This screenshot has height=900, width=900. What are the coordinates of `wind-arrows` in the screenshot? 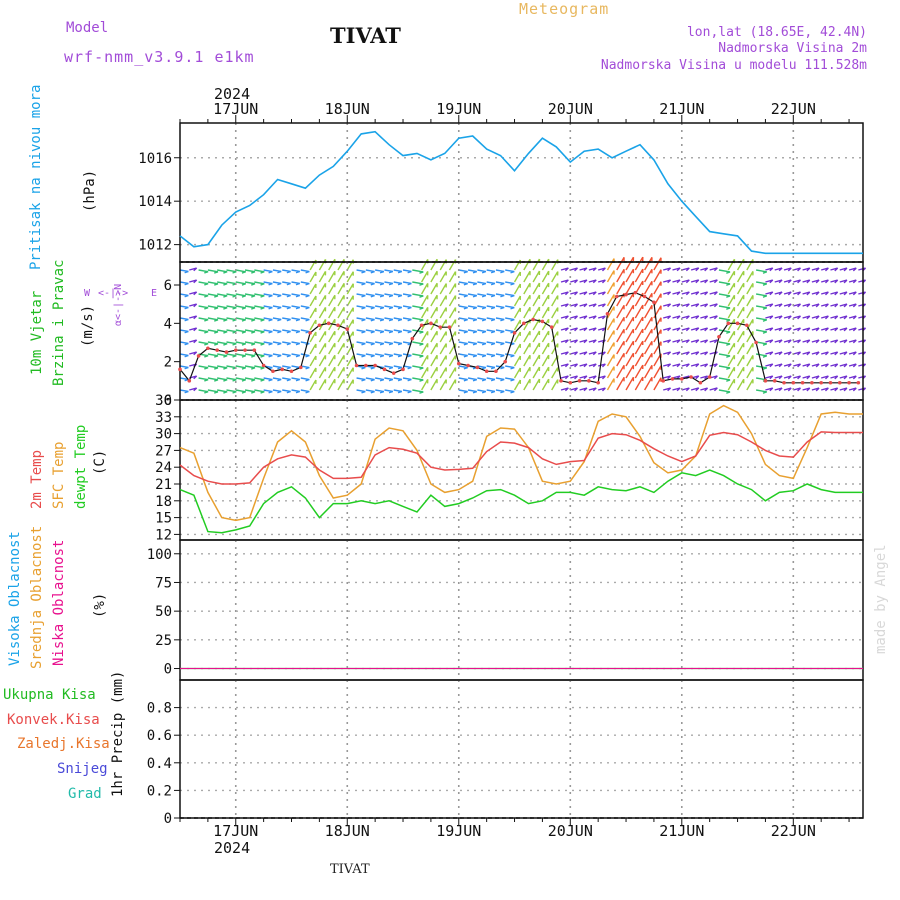 It's located at (523, 325).